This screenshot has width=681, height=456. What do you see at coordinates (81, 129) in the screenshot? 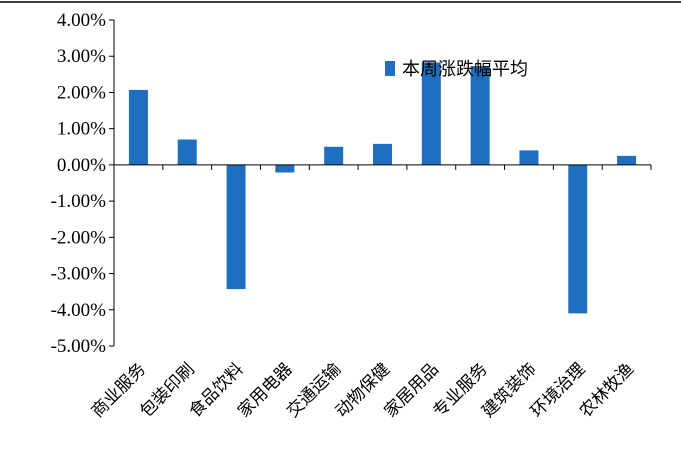
I see `y-tick-label: 1.00%` at bounding box center [81, 129].